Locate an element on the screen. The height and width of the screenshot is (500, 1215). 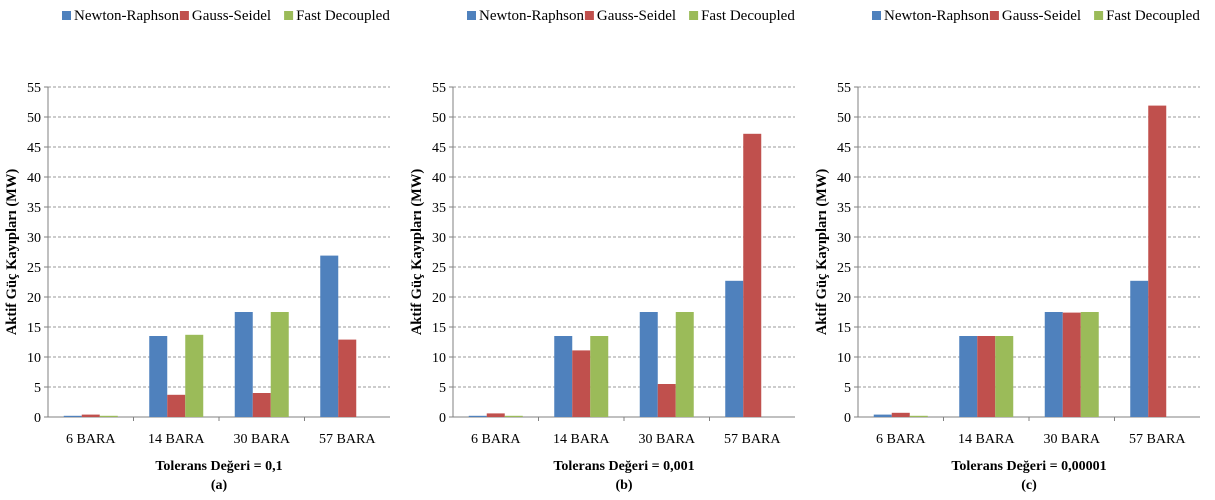
panel-label: (c) is located at coordinates (1029, 485).